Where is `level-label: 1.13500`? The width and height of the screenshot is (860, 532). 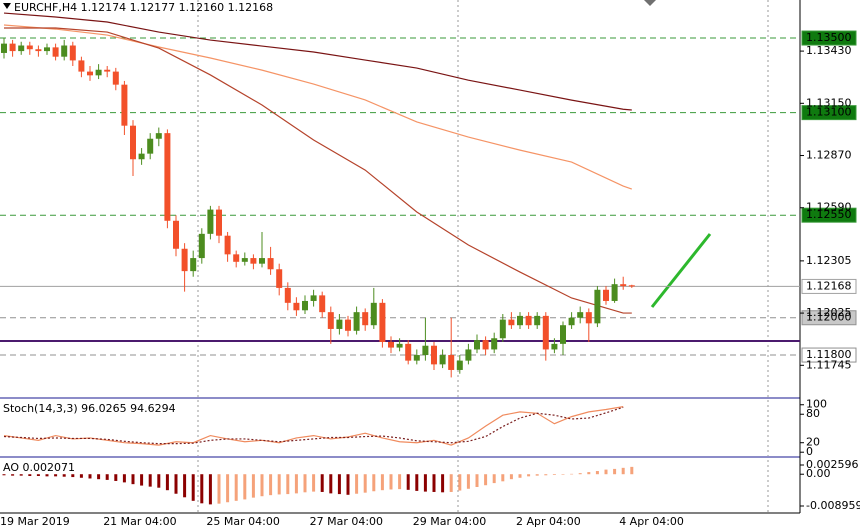
level-label: 1.13500 is located at coordinates (829, 37).